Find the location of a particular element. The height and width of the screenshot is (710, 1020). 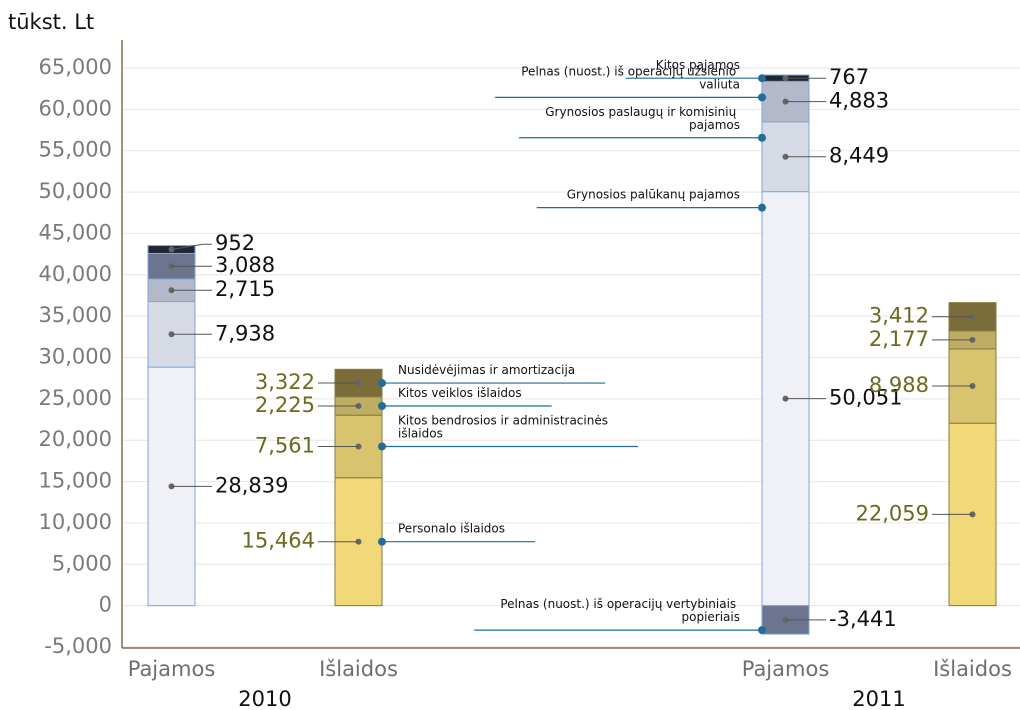

series-callout: Grynosios paslaugų ir komisinių pajamos is located at coordinates (642, 117).